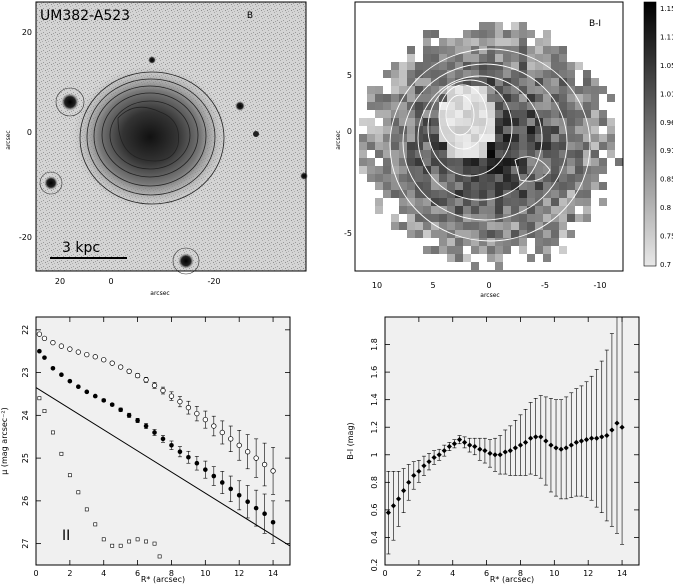  I want to click on scale-bar-label: 3 kpc, so click(81, 248).